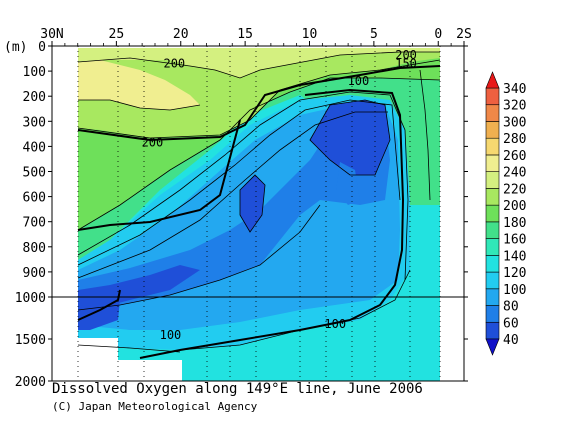 This screenshot has height=423, width=570. What do you see at coordinates (514, 240) in the screenshot?
I see `colorbar-label: 160` at bounding box center [514, 240].